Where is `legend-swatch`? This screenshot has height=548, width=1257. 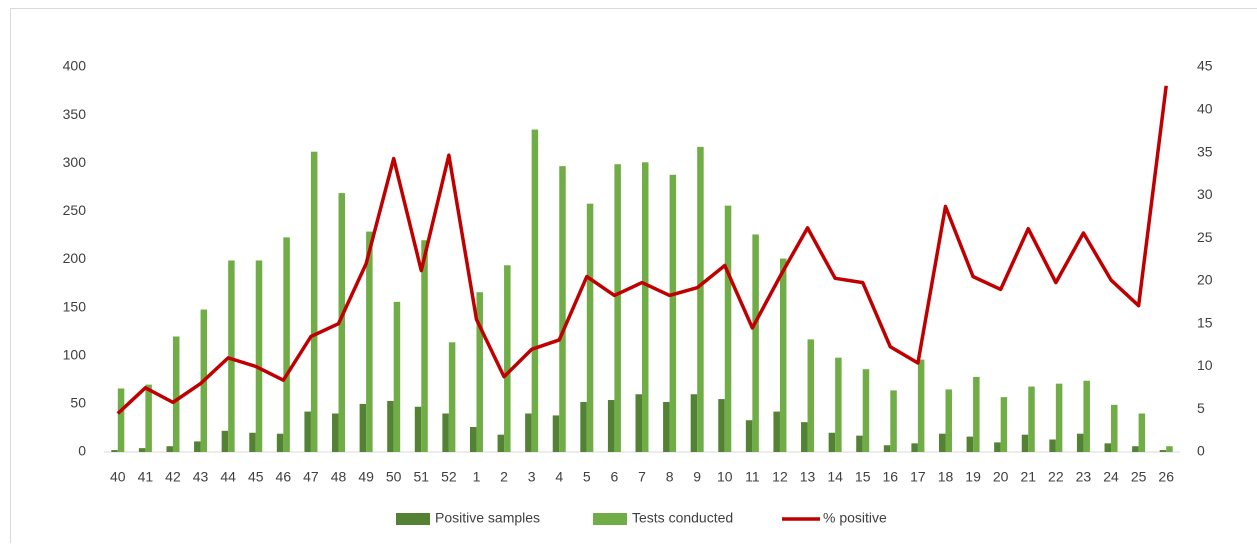 legend-swatch is located at coordinates (413, 519).